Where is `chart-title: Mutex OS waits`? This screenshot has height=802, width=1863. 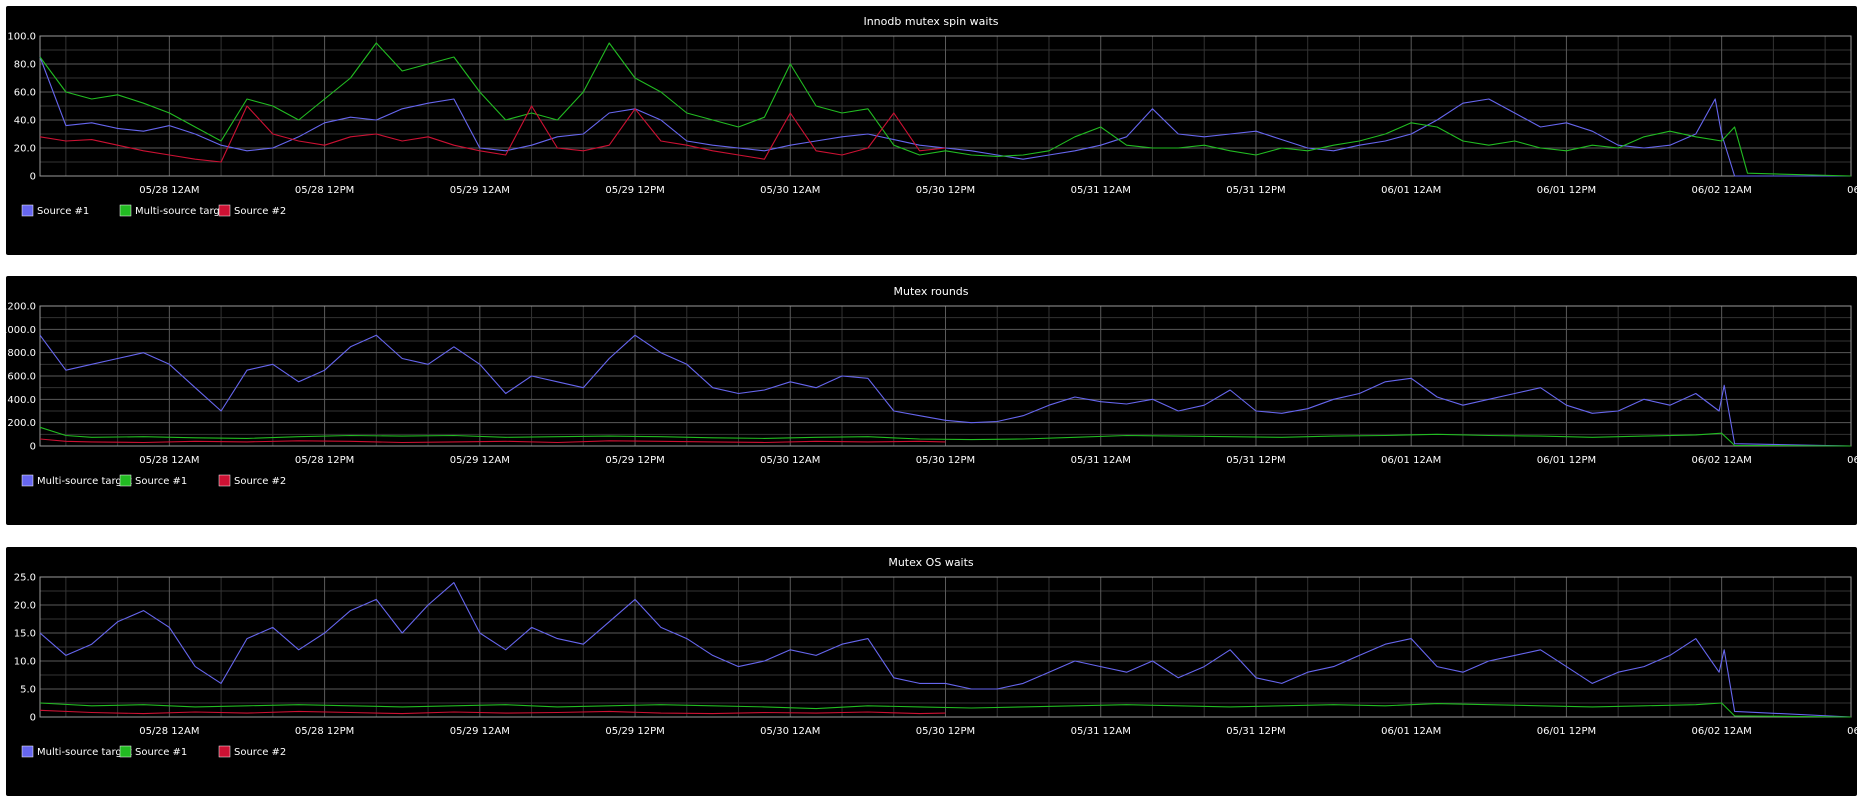
chart-title: Mutex OS waits is located at coordinates (931, 562).